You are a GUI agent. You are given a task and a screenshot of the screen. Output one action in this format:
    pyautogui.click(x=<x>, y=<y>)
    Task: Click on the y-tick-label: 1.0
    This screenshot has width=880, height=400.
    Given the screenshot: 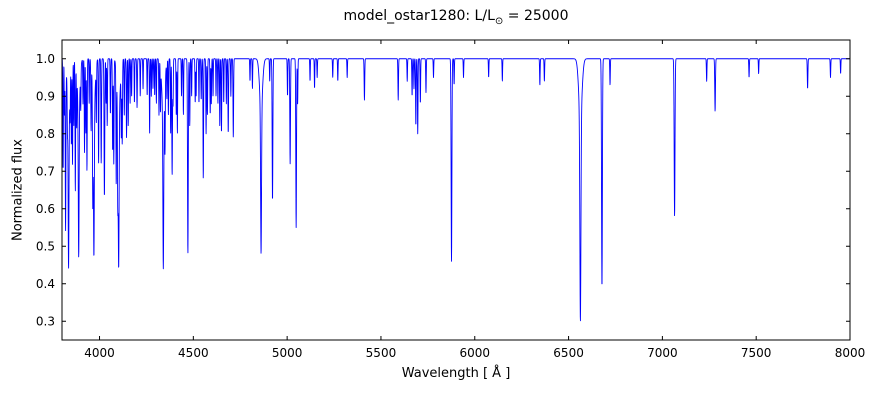 What is the action you would take?
    pyautogui.click(x=45, y=59)
    